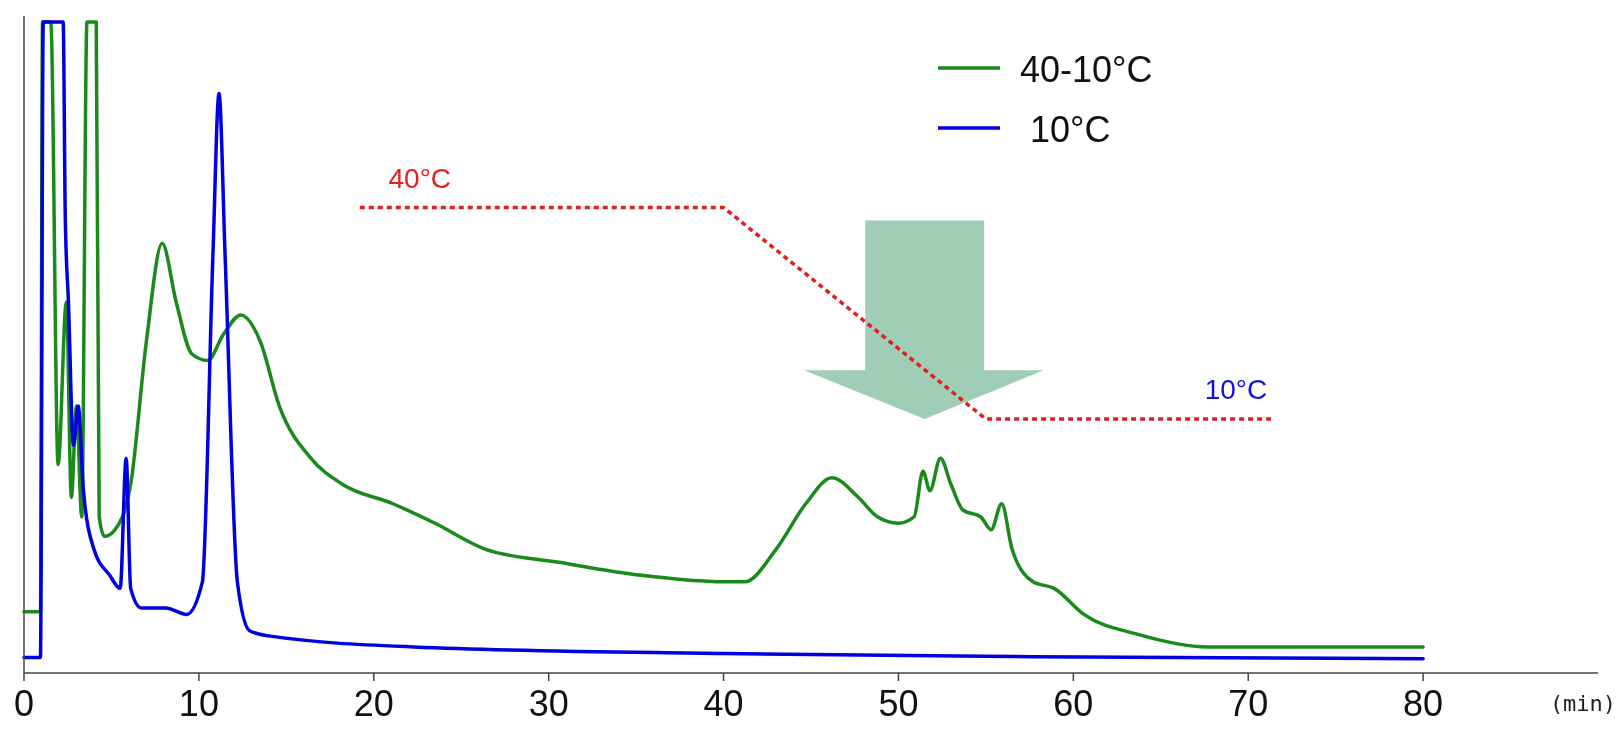 The image size is (1620, 735). Describe the element at coordinates (1086, 69) in the screenshot. I see `legend-label: 40-10°C` at that location.